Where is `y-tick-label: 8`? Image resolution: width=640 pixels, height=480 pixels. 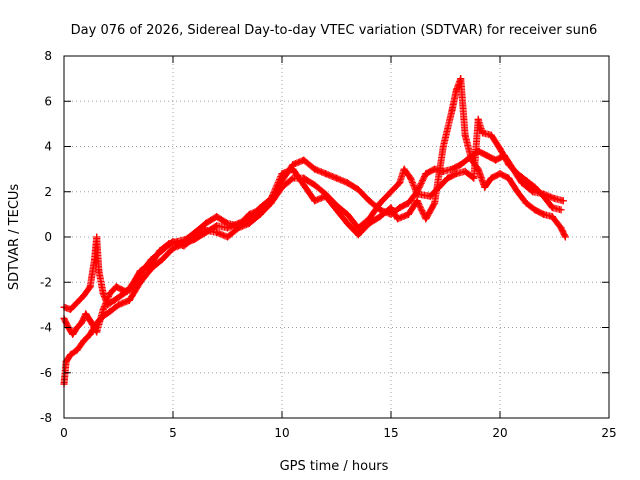
y-tick-label: 8 is located at coordinates (48, 56).